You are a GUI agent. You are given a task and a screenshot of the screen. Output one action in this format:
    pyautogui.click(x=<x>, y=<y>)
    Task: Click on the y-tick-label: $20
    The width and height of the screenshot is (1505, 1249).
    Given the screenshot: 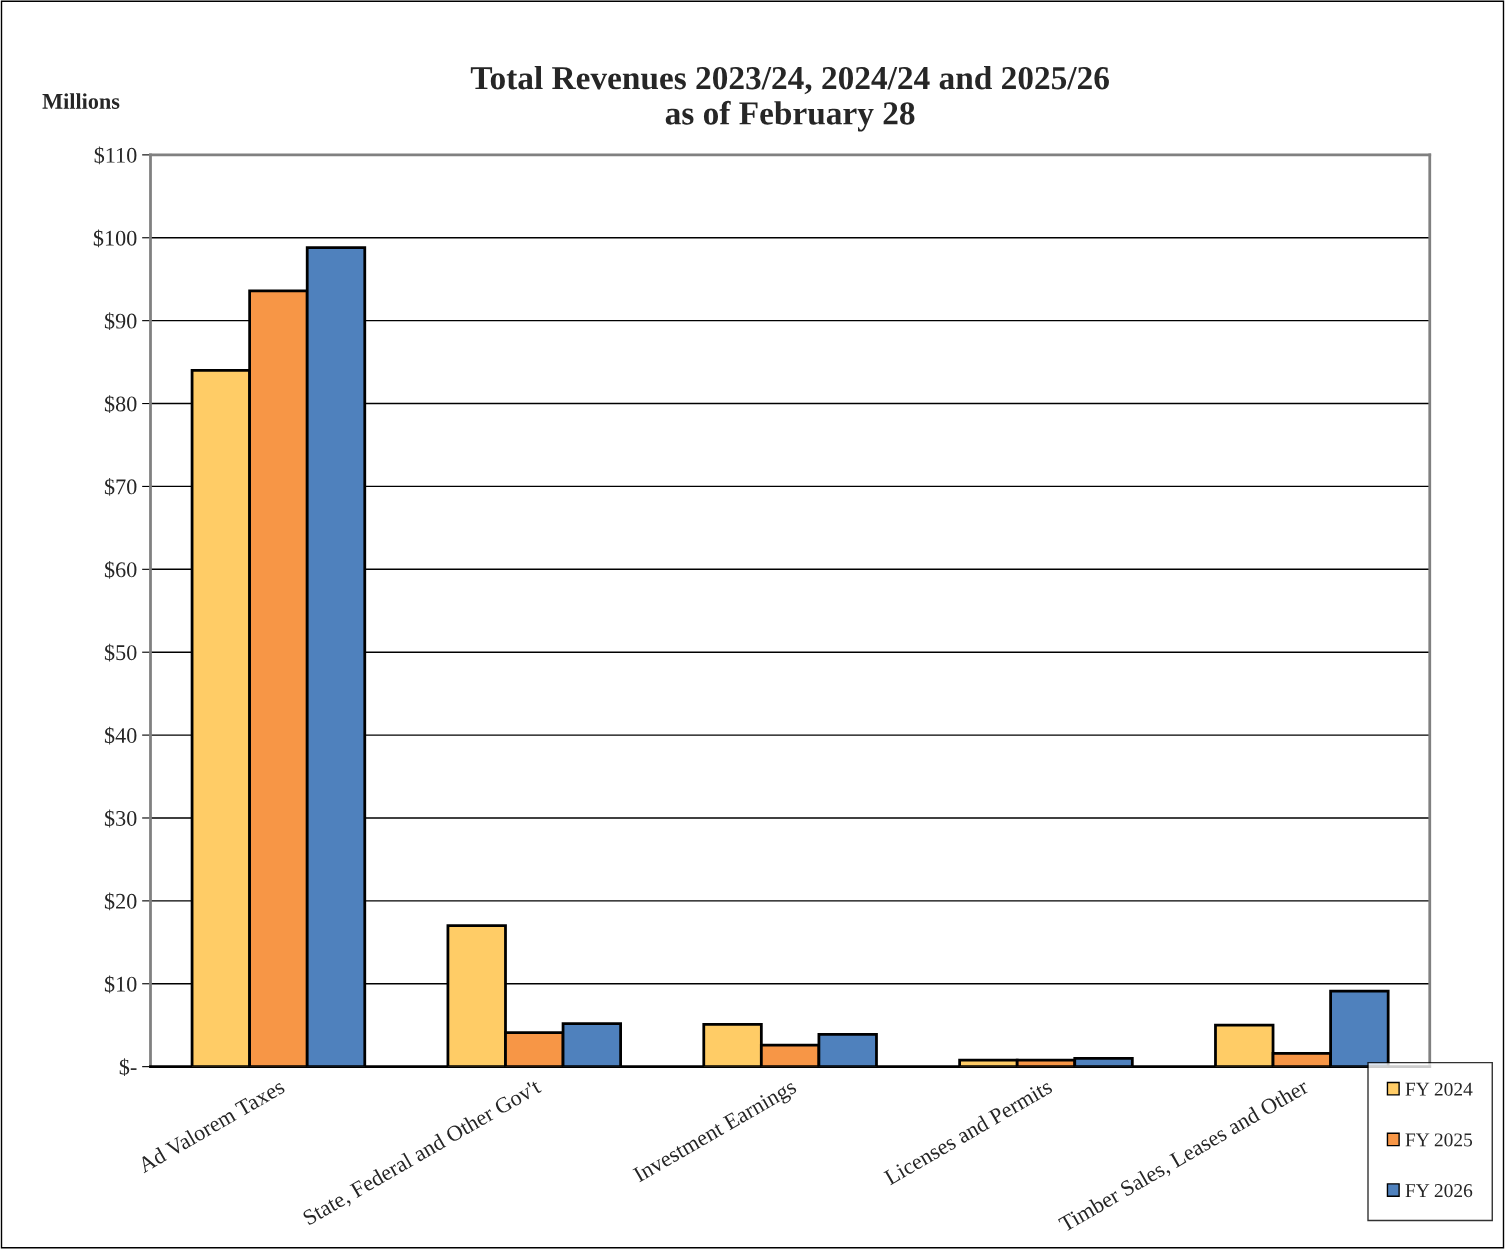 What is the action you would take?
    pyautogui.click(x=120, y=901)
    